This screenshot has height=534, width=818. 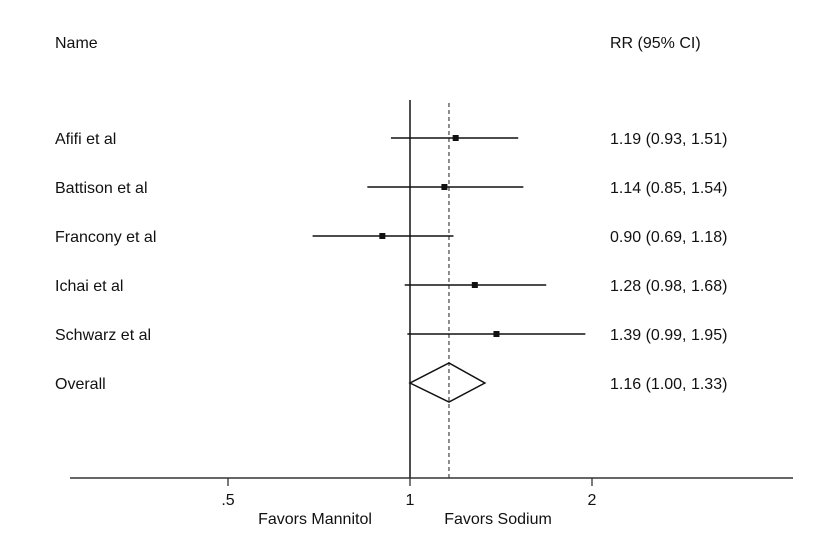 I want to click on xlabel-right: Favors Sodium, so click(x=498, y=519).